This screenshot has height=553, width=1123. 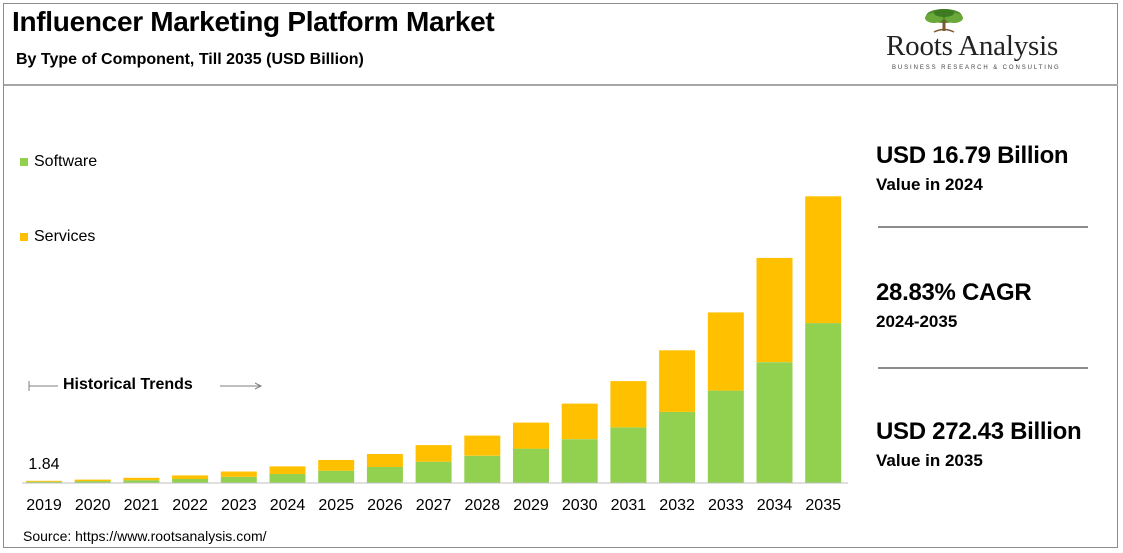 I want to click on chart-title: Influencer Marketing Platform Market, so click(x=253, y=21).